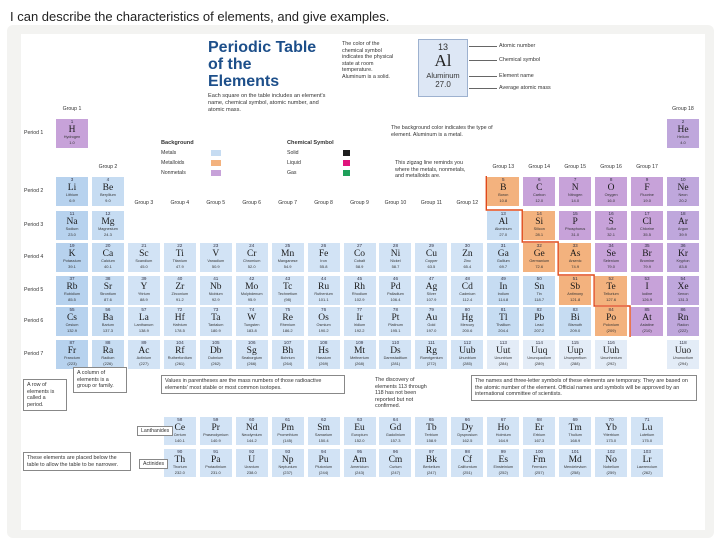 Image resolution: width=720 pixels, height=540 pixels. What do you see at coordinates (539, 321) in the screenshot?
I see `element-cell-pb: 82 Pb Lead 207.2` at bounding box center [539, 321].